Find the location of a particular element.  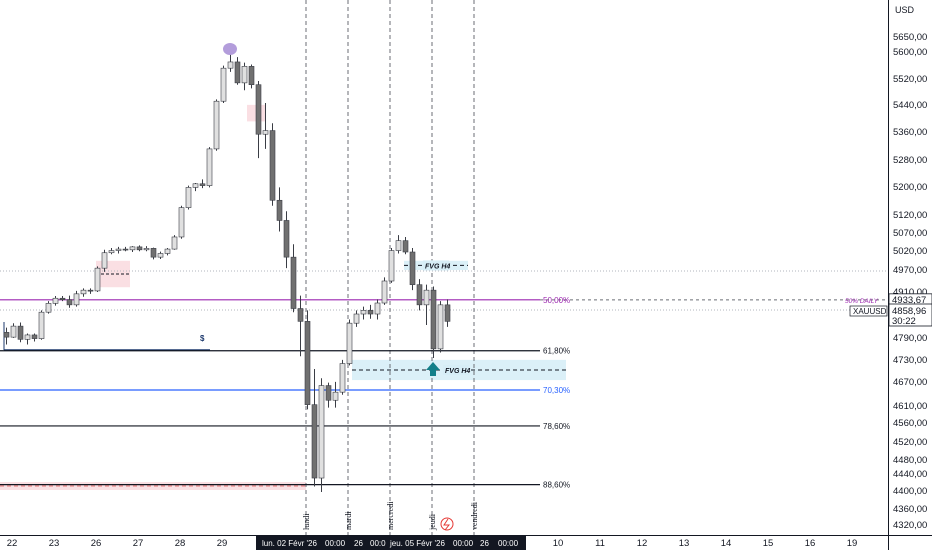

lightning-bolt is located at coordinates (447, 524).